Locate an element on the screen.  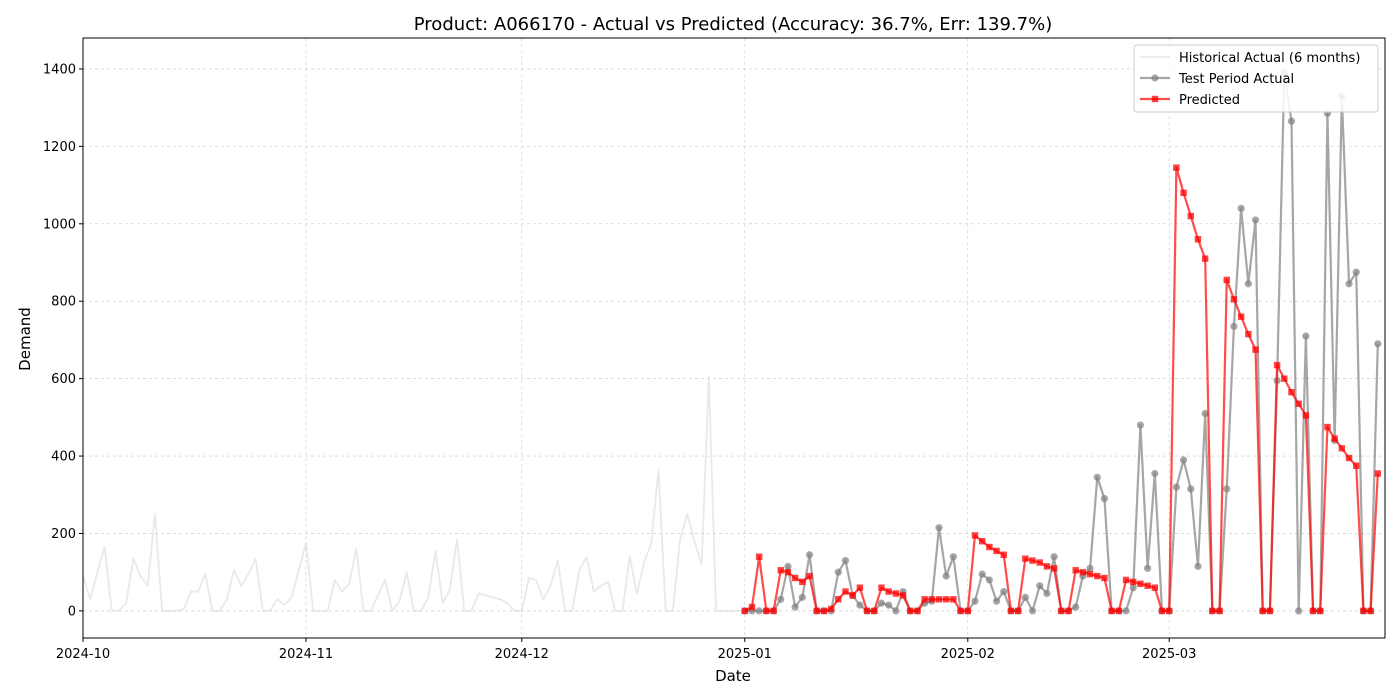
legend-box is located at coordinates (1256, 78).